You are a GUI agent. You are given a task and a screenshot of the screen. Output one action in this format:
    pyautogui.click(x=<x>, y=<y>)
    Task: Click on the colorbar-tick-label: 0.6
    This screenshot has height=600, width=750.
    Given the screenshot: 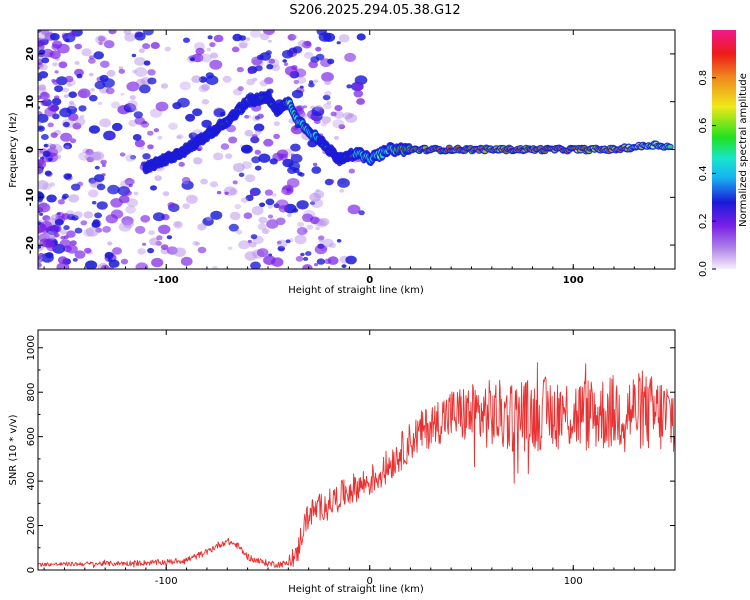 What is the action you would take?
    pyautogui.click(x=703, y=126)
    